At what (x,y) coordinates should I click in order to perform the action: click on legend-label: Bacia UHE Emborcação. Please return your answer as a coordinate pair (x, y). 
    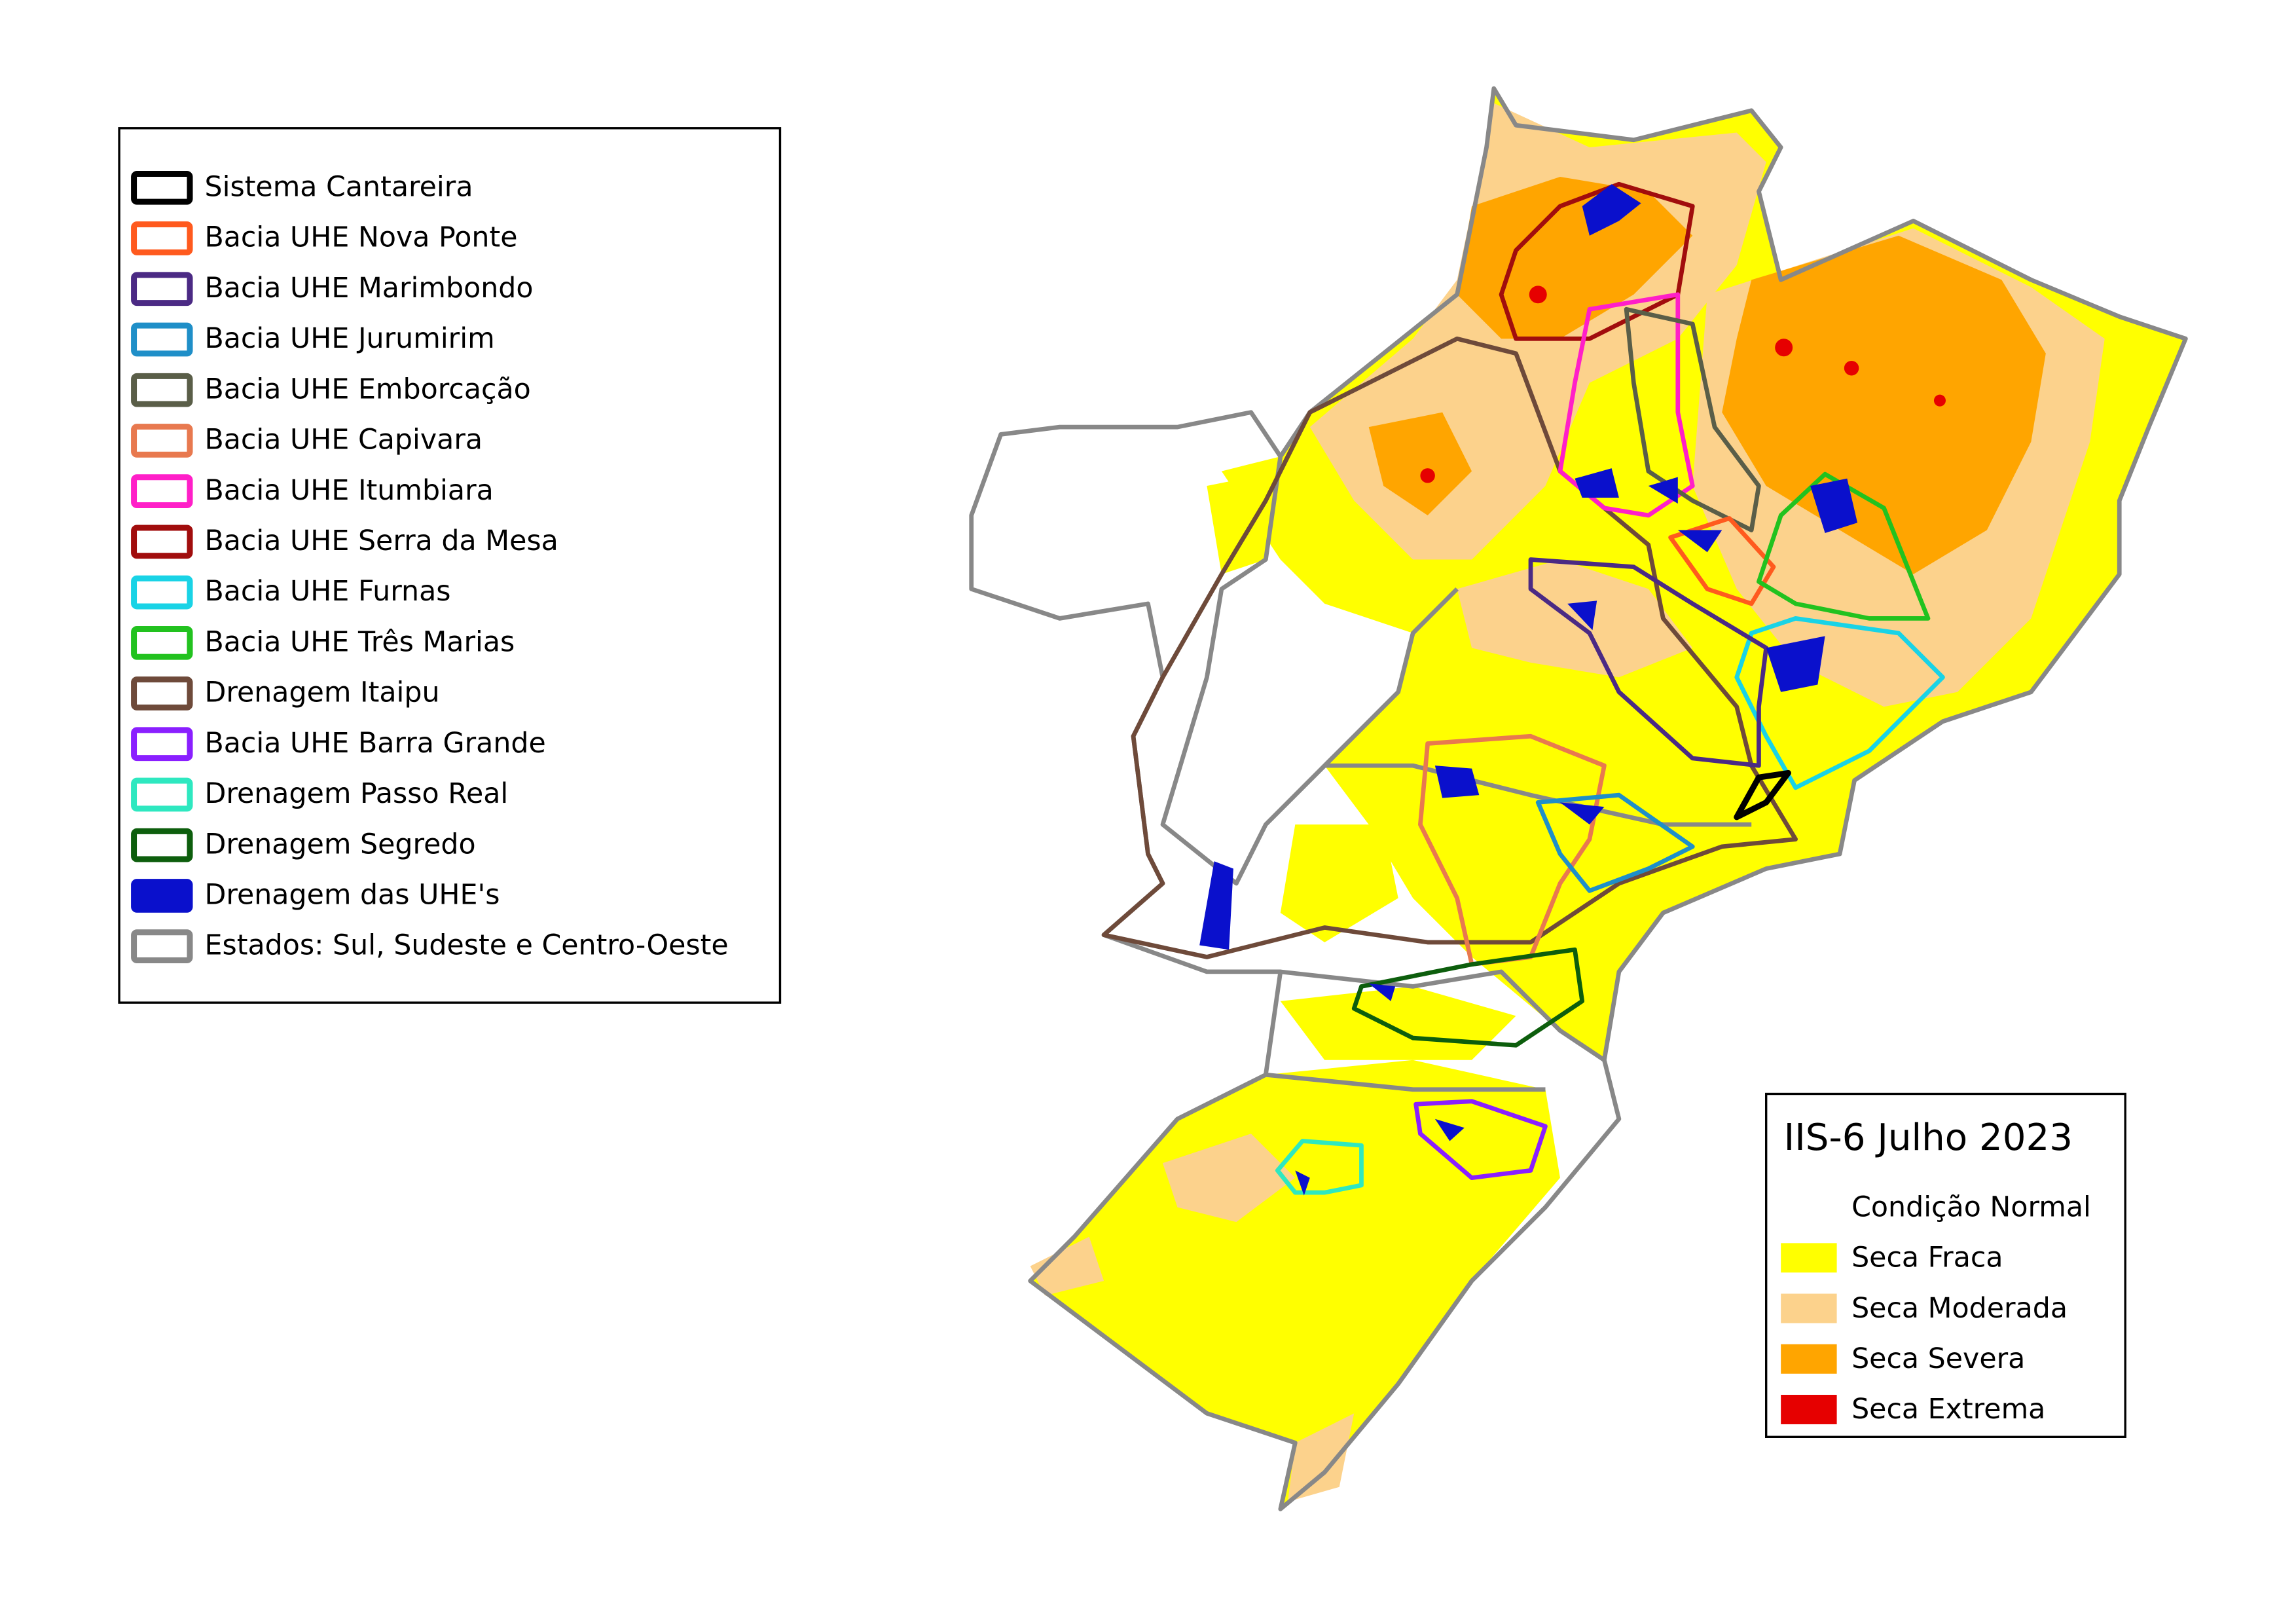
    Looking at the image, I should click on (367, 389).